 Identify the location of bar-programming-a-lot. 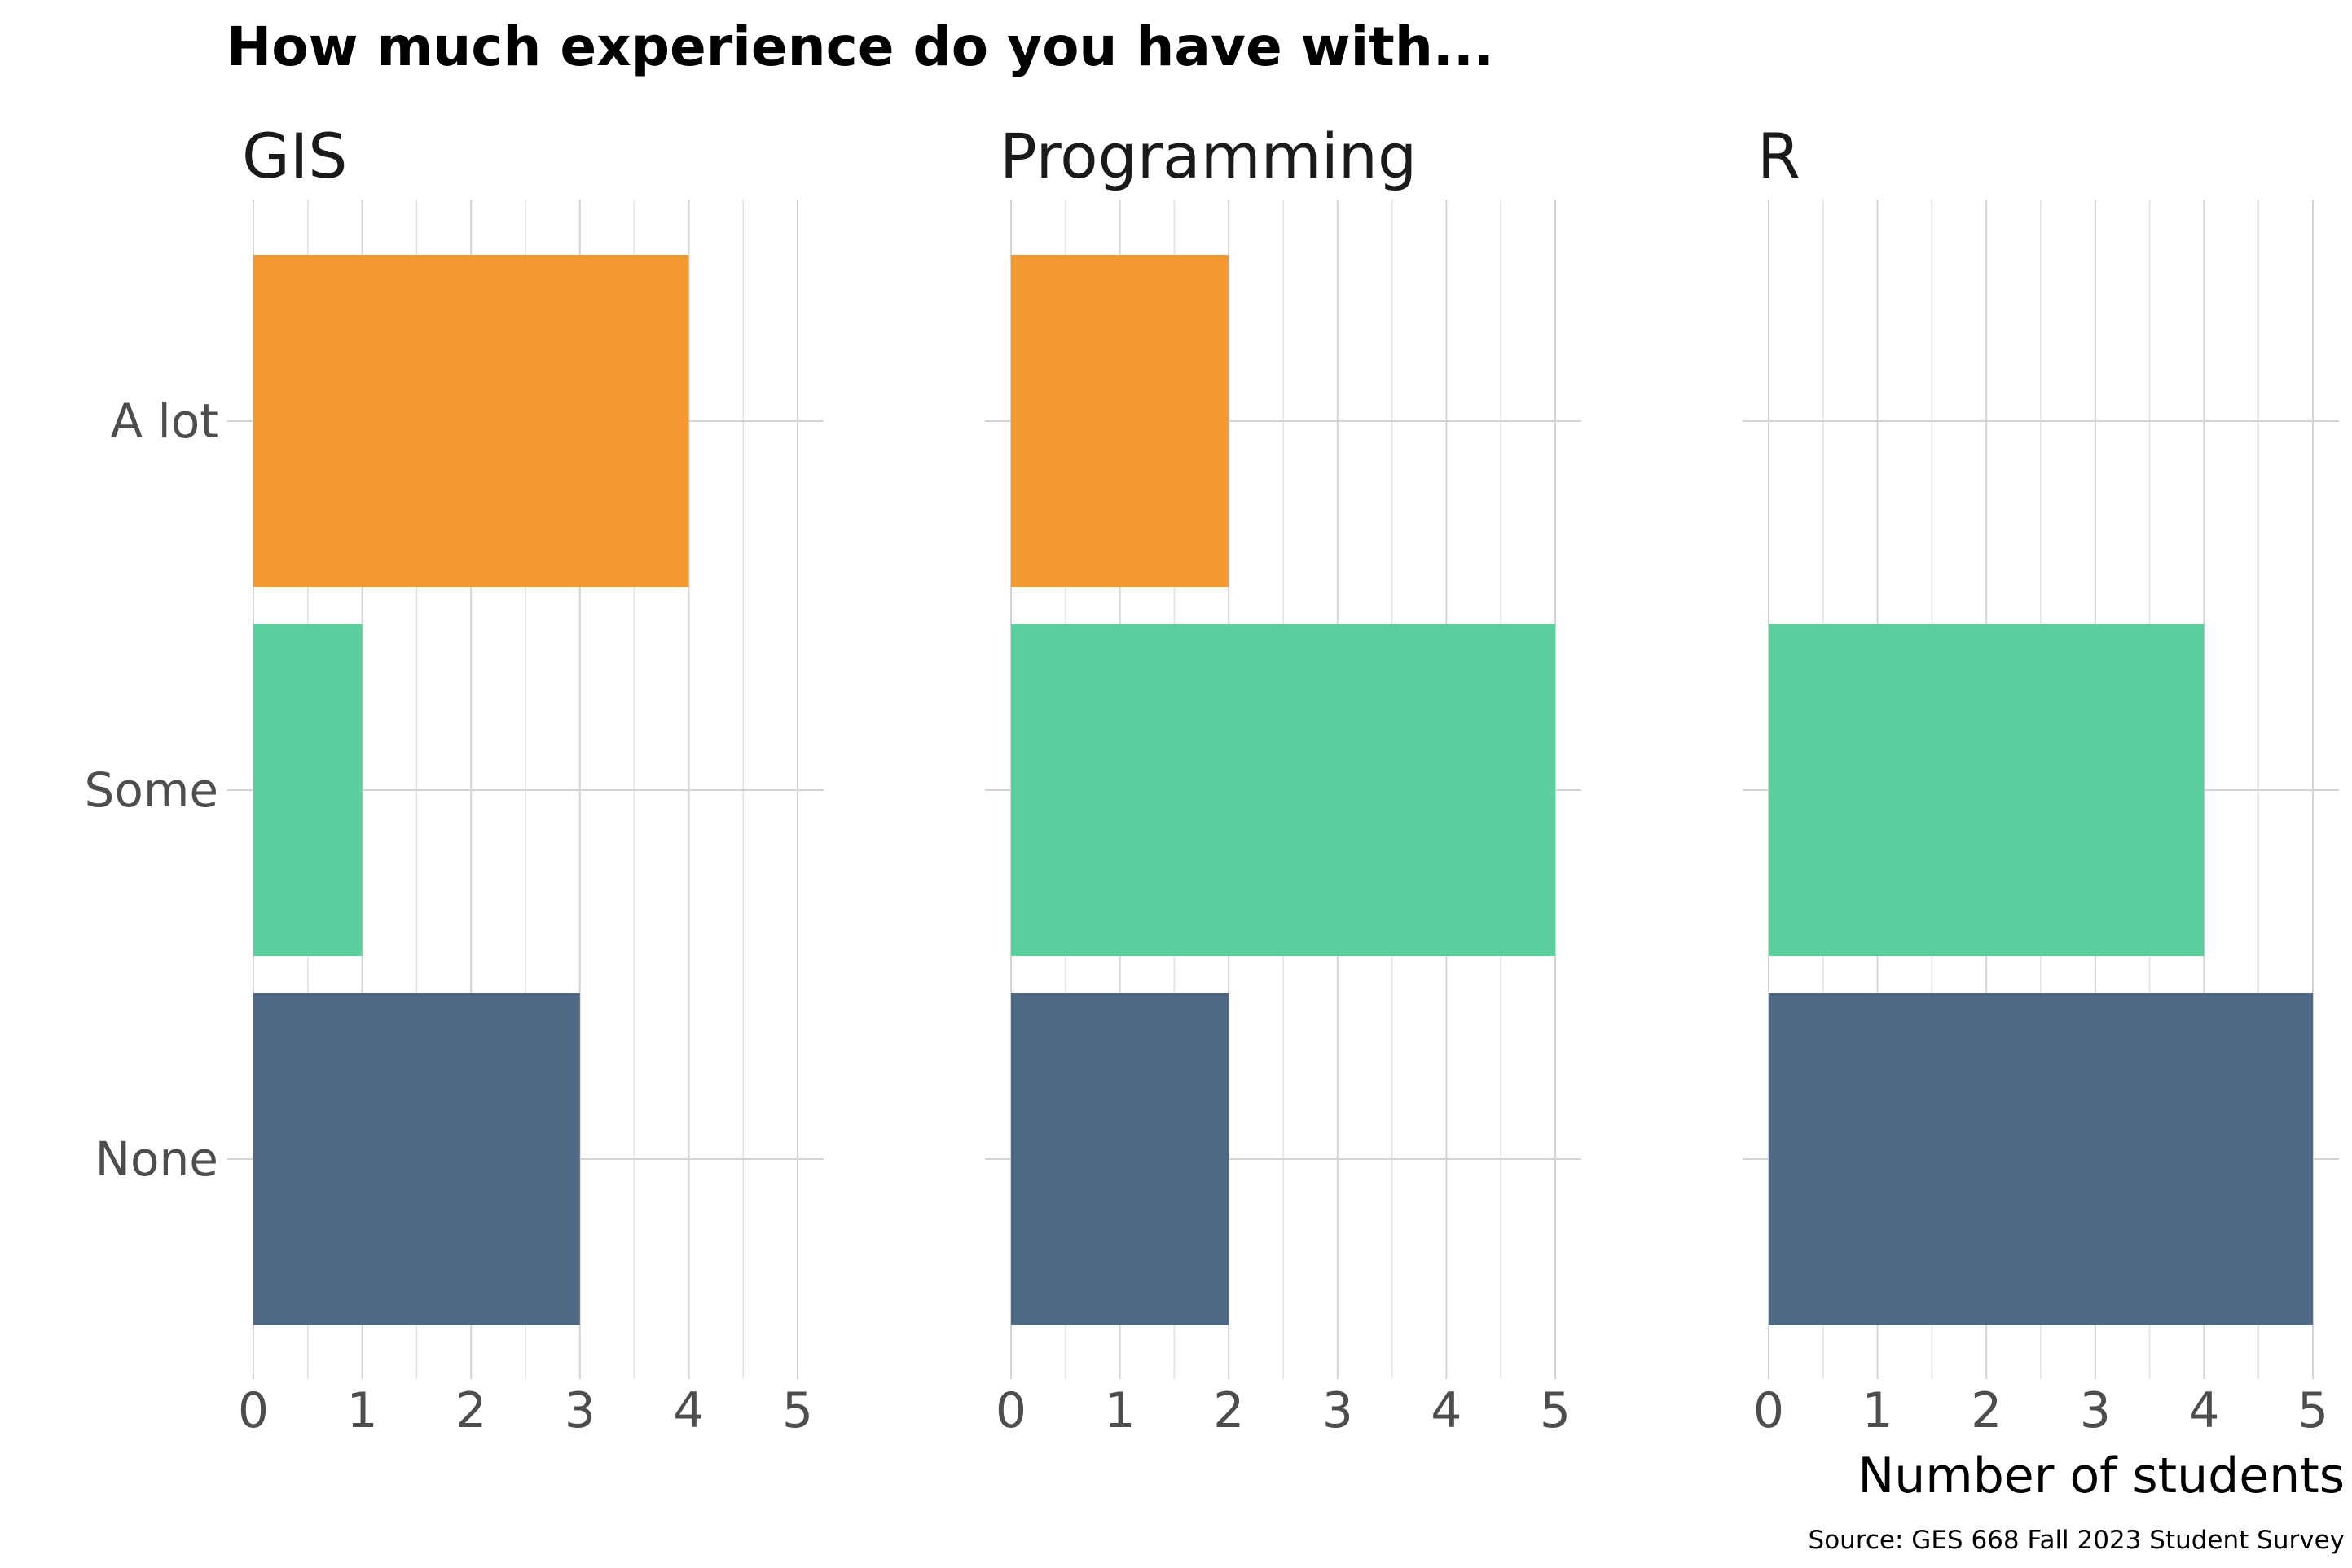
(1120, 421).